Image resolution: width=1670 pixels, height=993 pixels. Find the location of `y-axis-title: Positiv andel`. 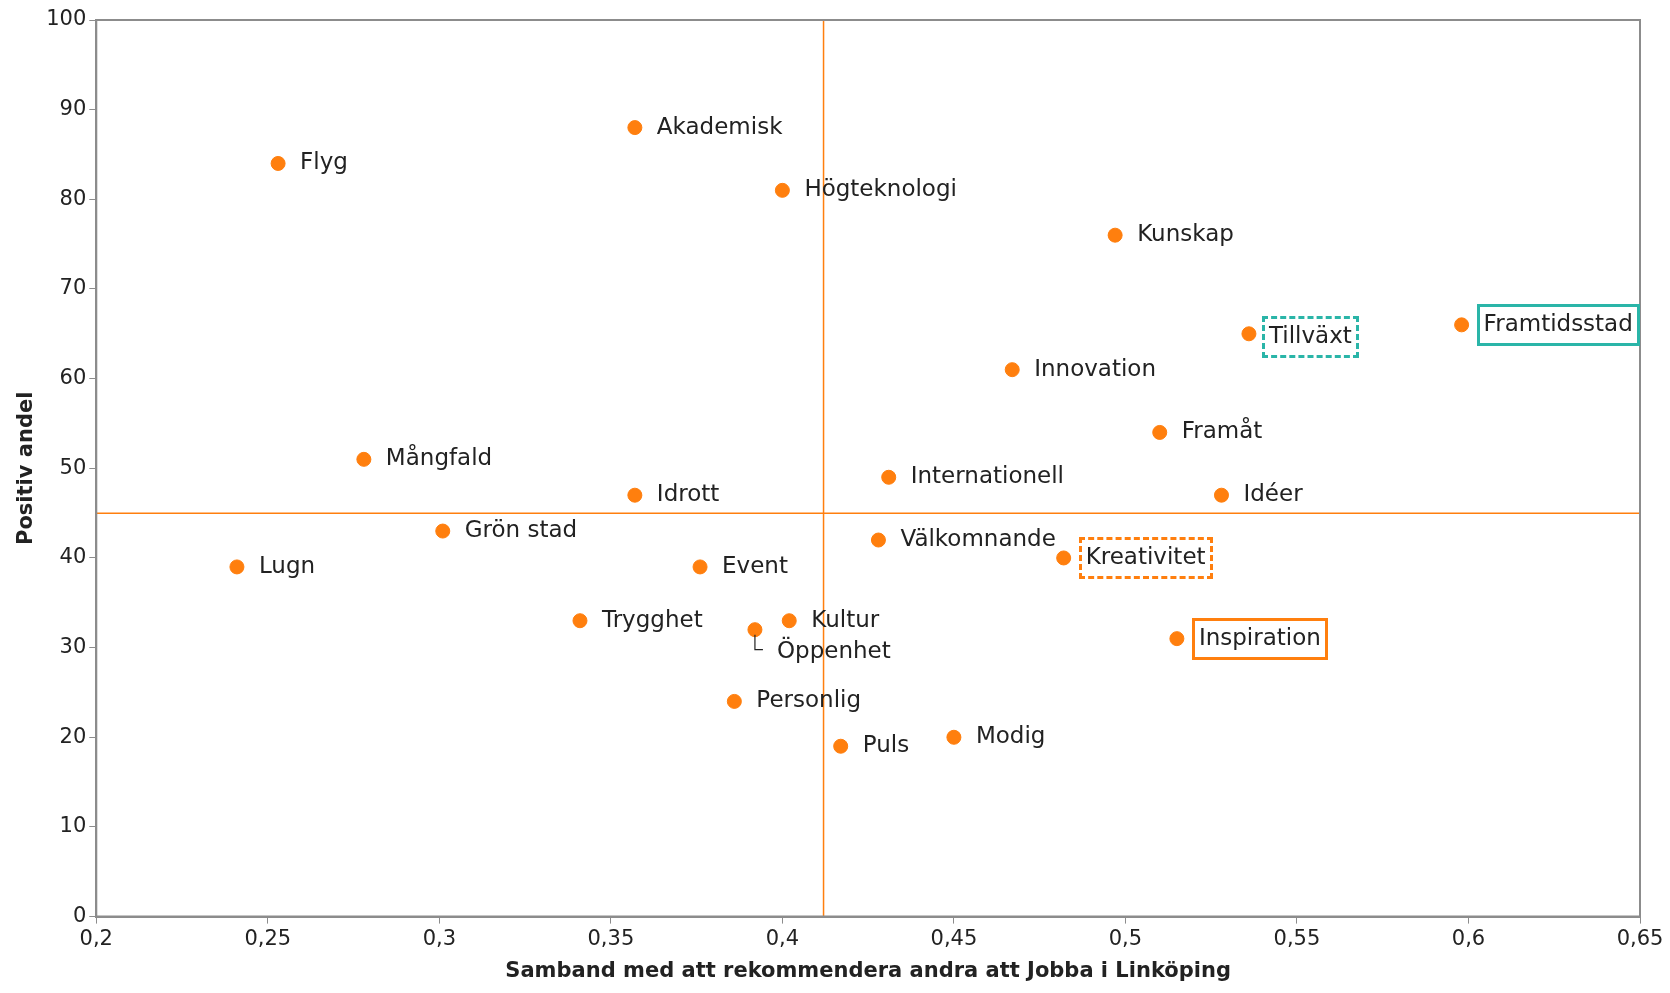

y-axis-title: Positiv andel is located at coordinates (25, 468).